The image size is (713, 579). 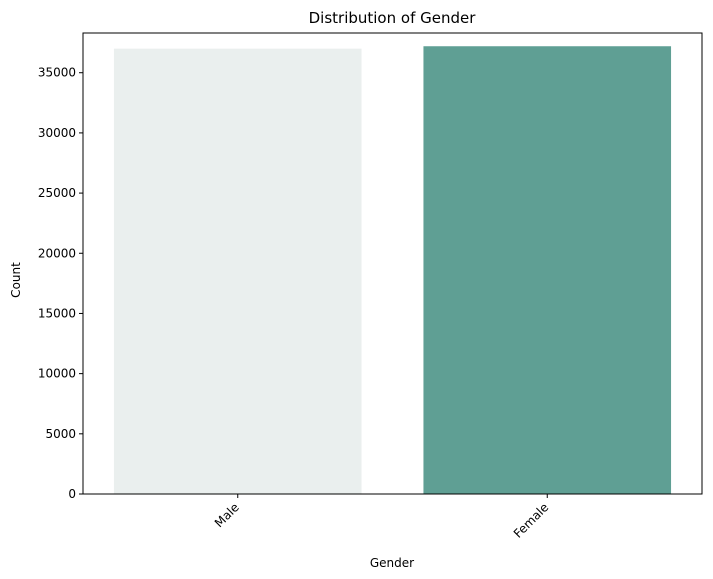 I want to click on x-axis-label: Gender, so click(x=392, y=563).